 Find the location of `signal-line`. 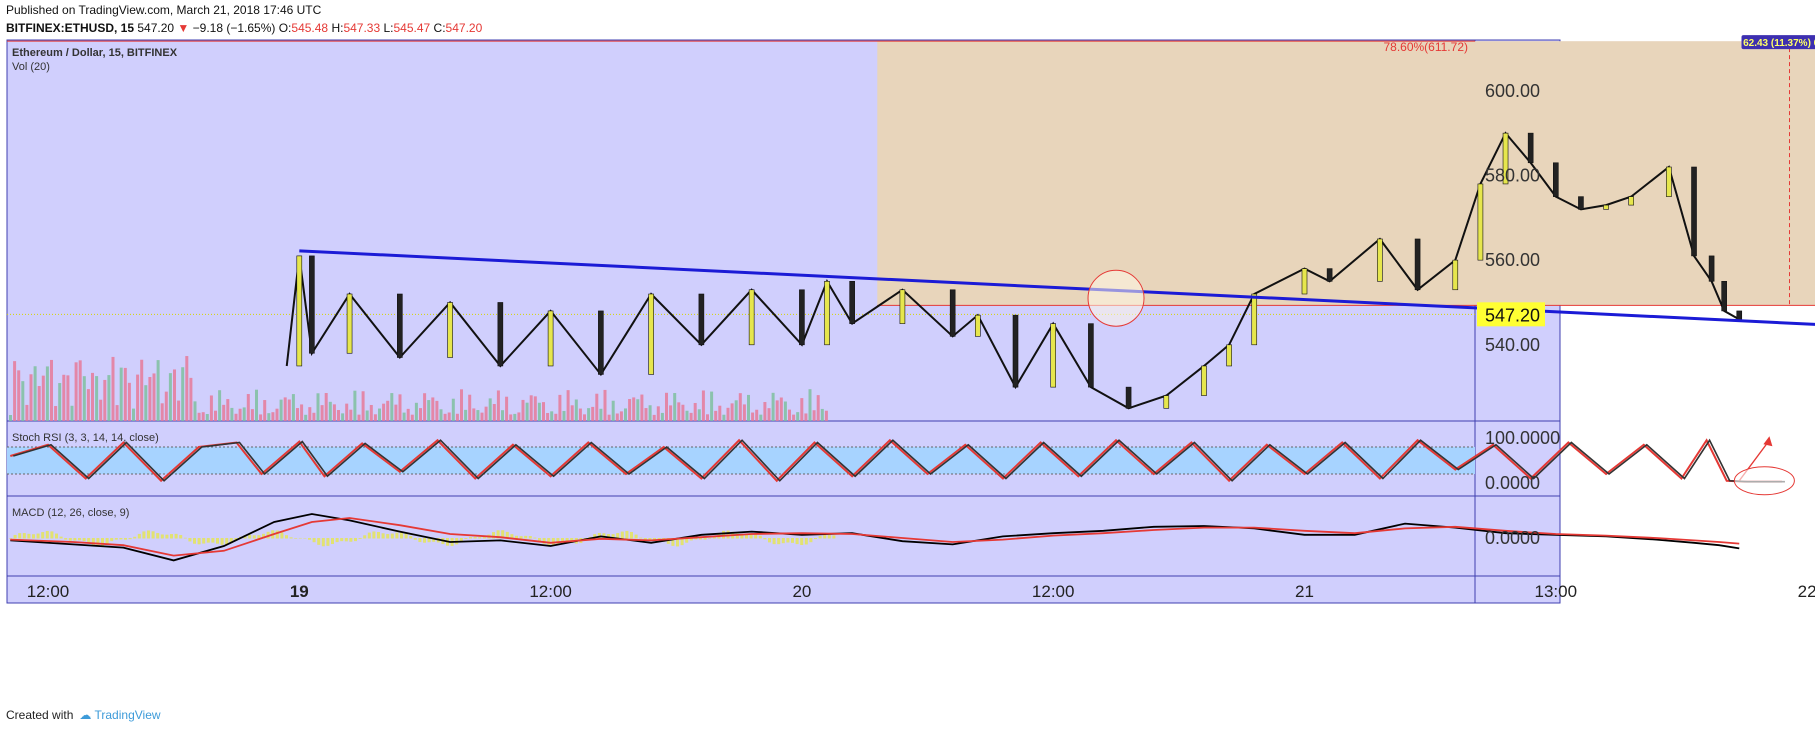

signal-line is located at coordinates (875, 537).